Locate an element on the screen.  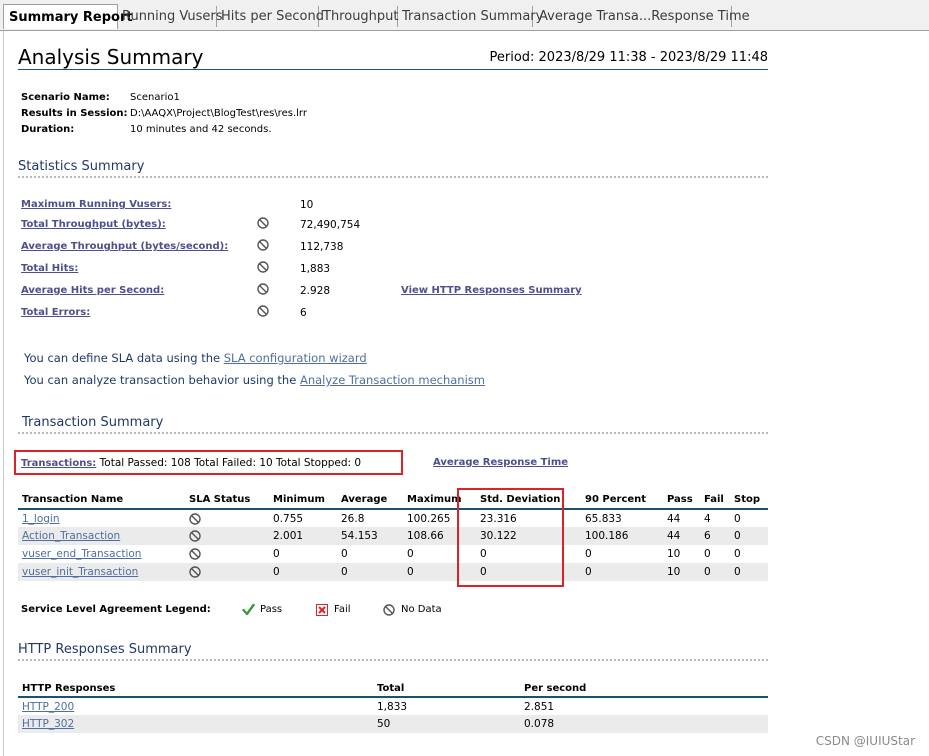
view-http-responses-summary-link: View HTTP Responses Summary is located at coordinates (491, 290).